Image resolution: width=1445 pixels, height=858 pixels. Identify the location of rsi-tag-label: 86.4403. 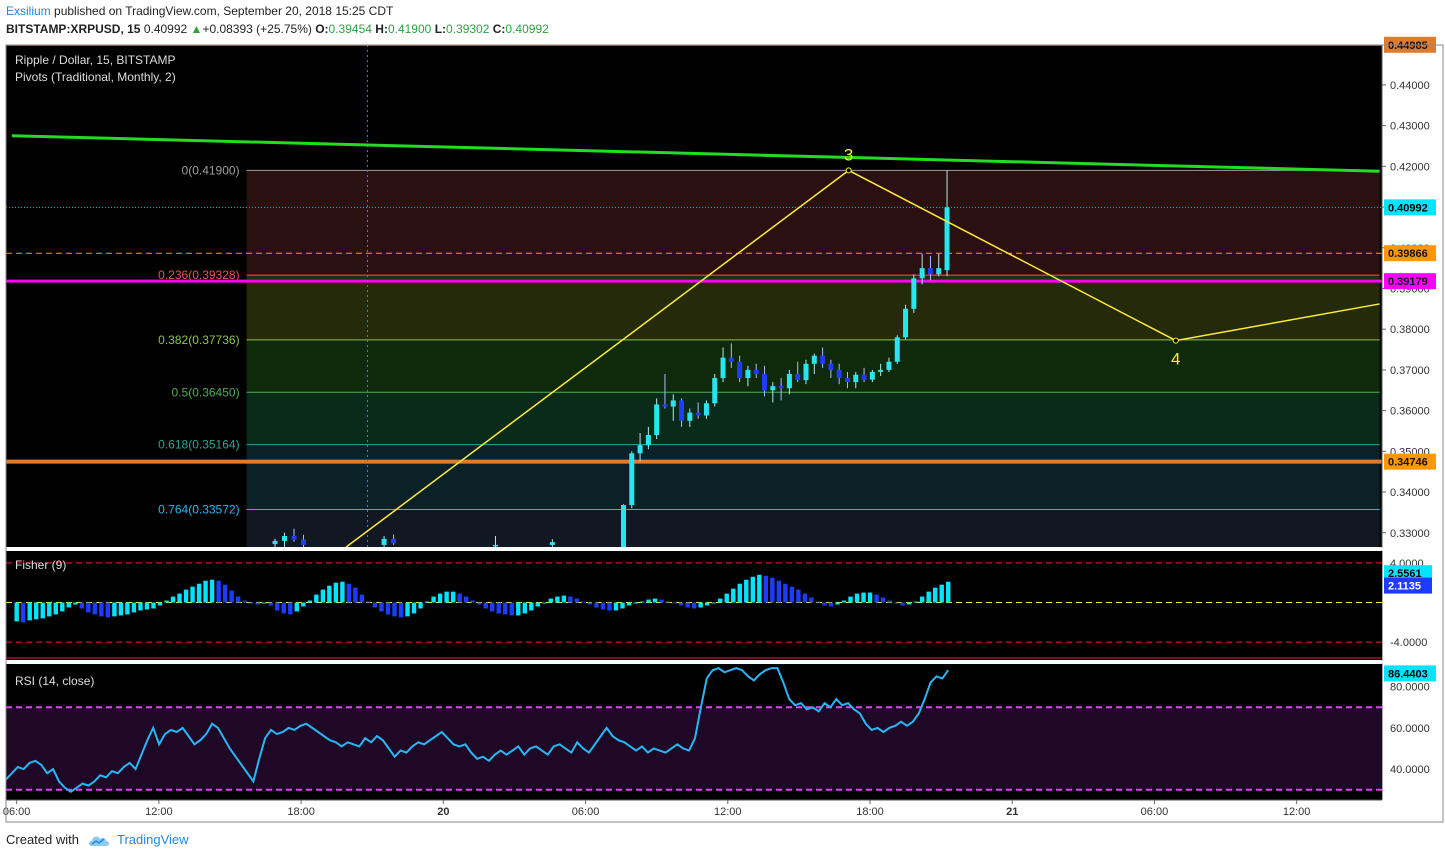
(1408, 674).